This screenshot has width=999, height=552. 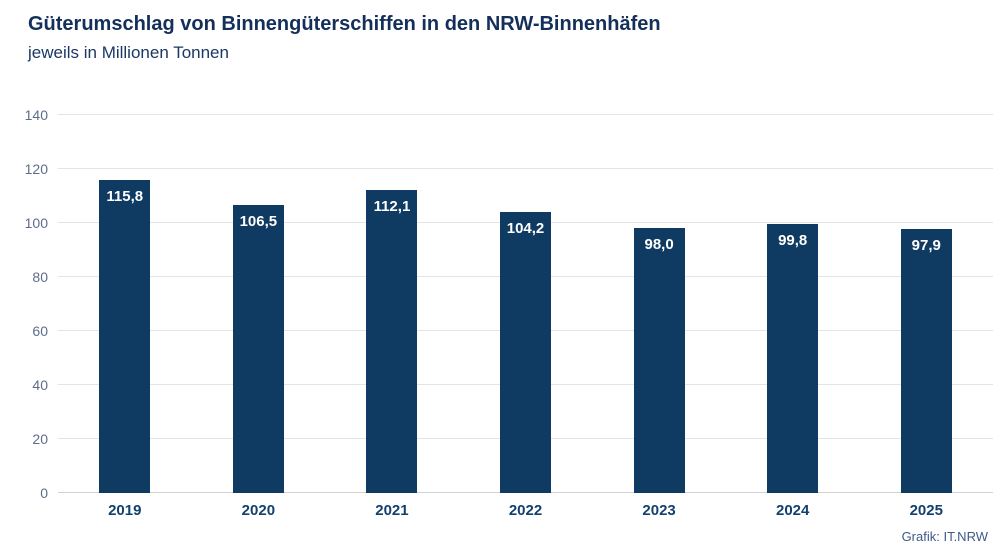 What do you see at coordinates (125, 197) in the screenshot?
I see `bar-value-label: 115,8` at bounding box center [125, 197].